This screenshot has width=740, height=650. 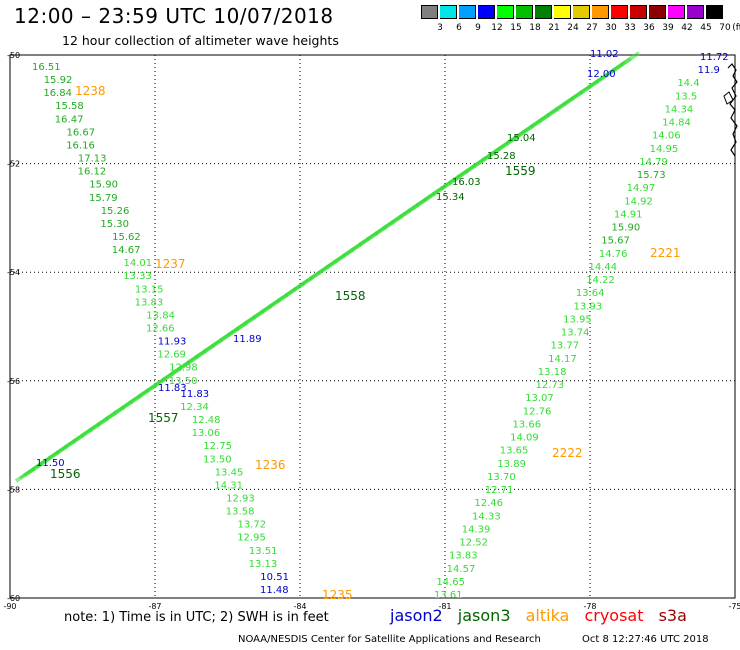 What do you see at coordinates (183, 381) in the screenshot?
I see `wave-height-value: 13.50` at bounding box center [183, 381].